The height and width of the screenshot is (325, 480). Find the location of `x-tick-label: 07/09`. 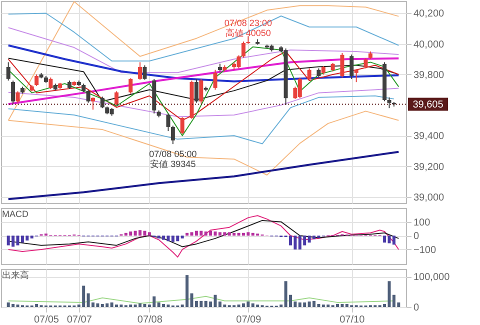

x-tick-label: 07/09 is located at coordinates (249, 319).